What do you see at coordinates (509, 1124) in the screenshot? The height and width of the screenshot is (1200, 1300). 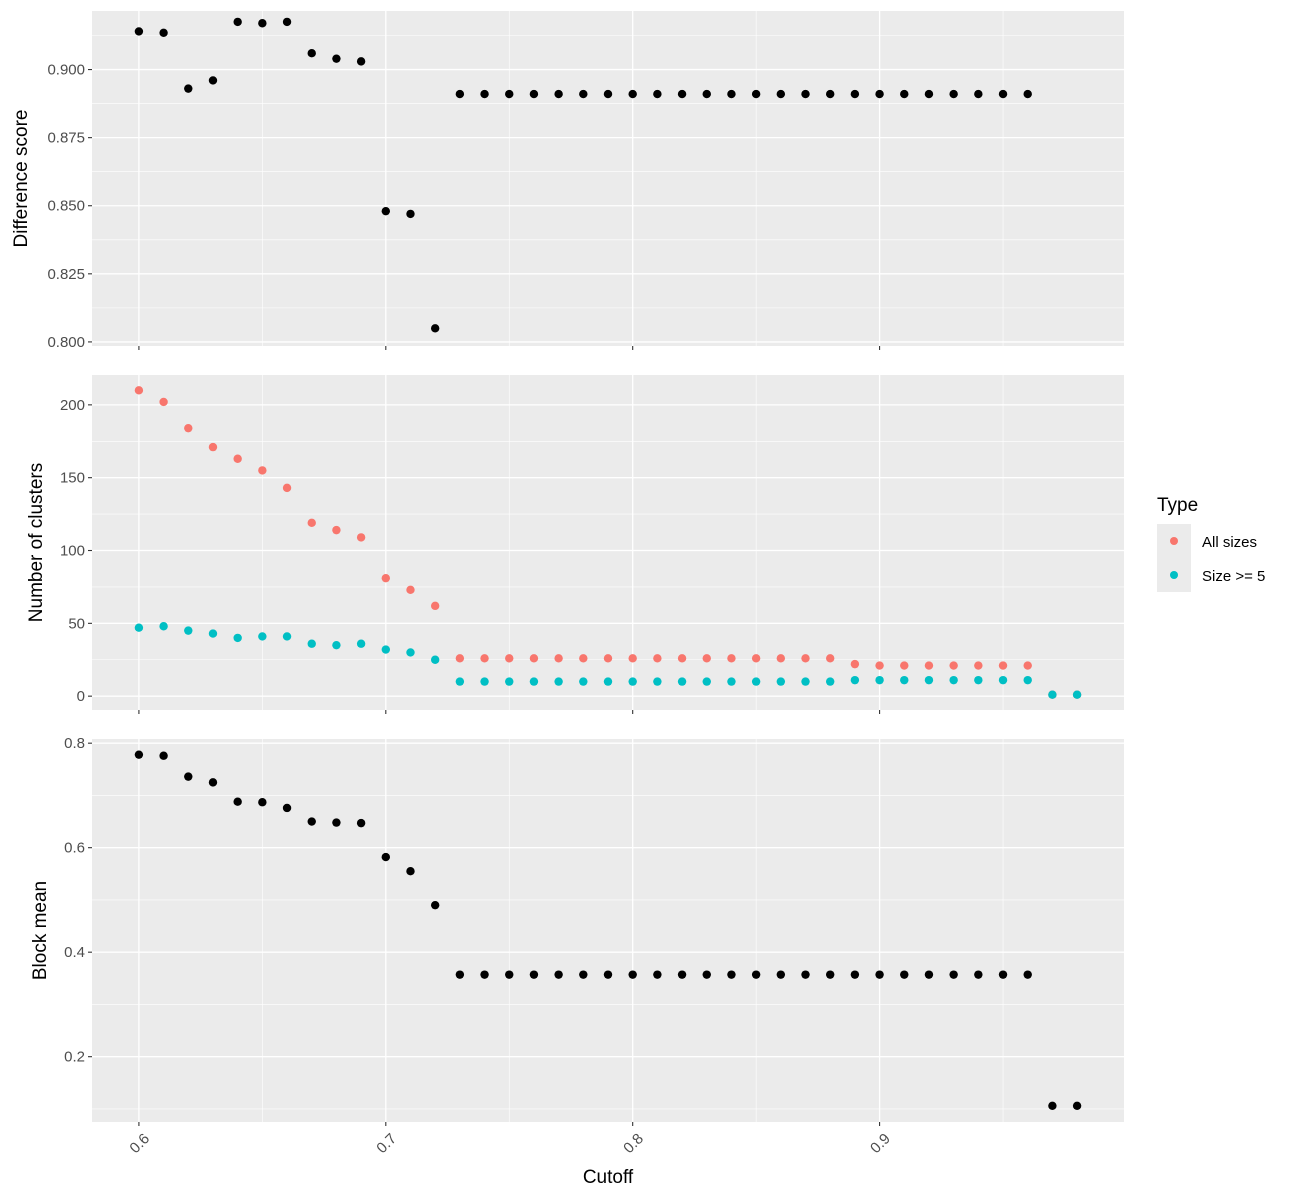 I see `x-tick-marks` at bounding box center [509, 1124].